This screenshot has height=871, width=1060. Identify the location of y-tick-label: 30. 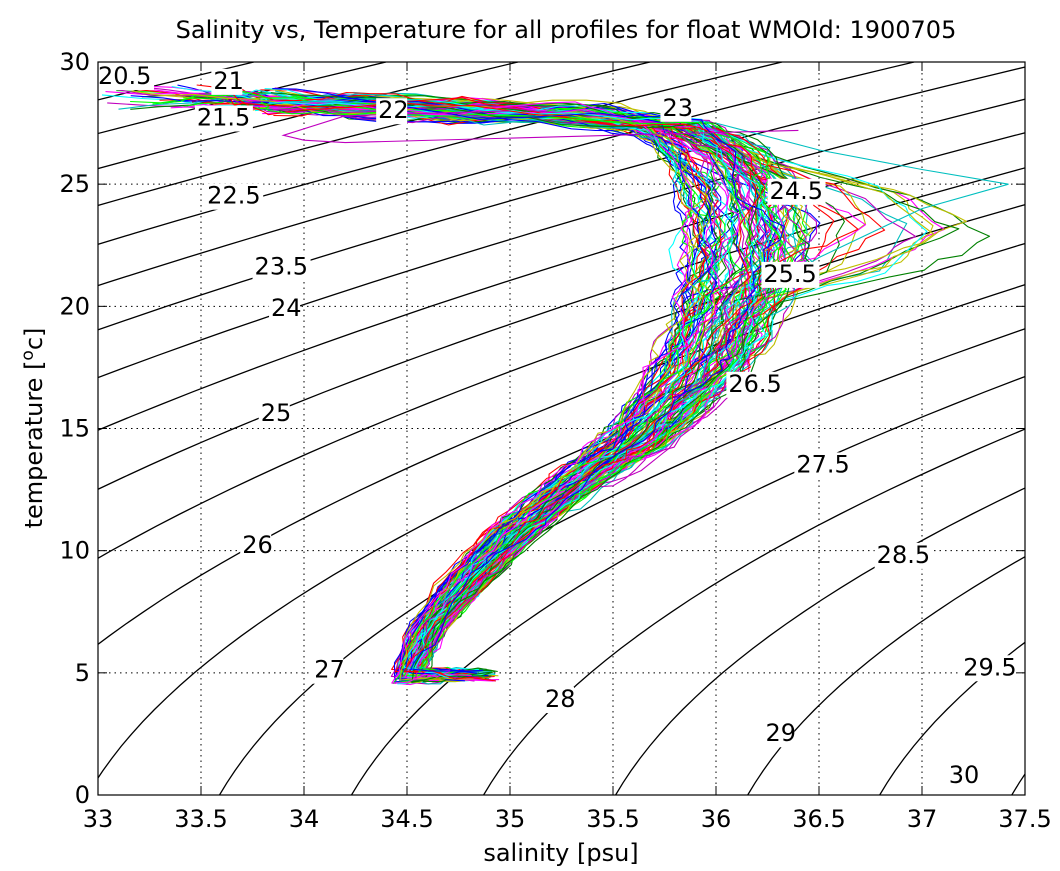
(74, 62).